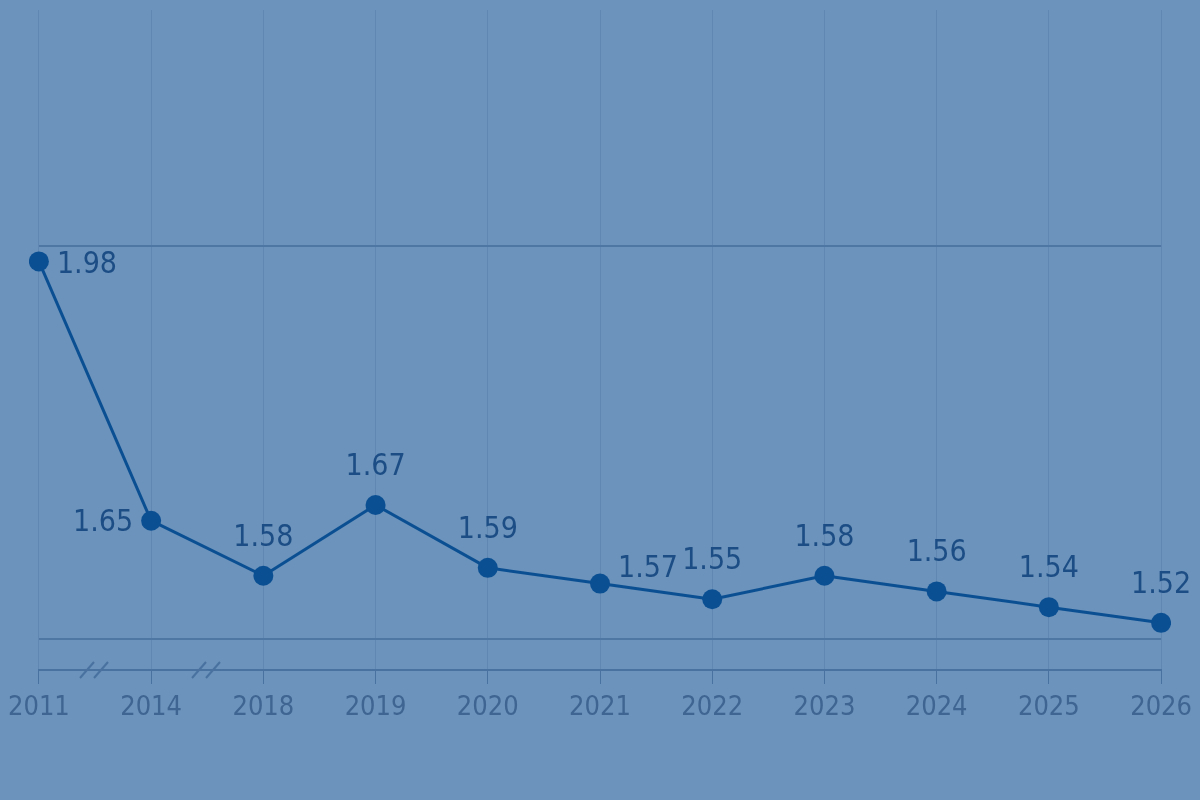  I want to click on data-label: 1.67, so click(375, 464).